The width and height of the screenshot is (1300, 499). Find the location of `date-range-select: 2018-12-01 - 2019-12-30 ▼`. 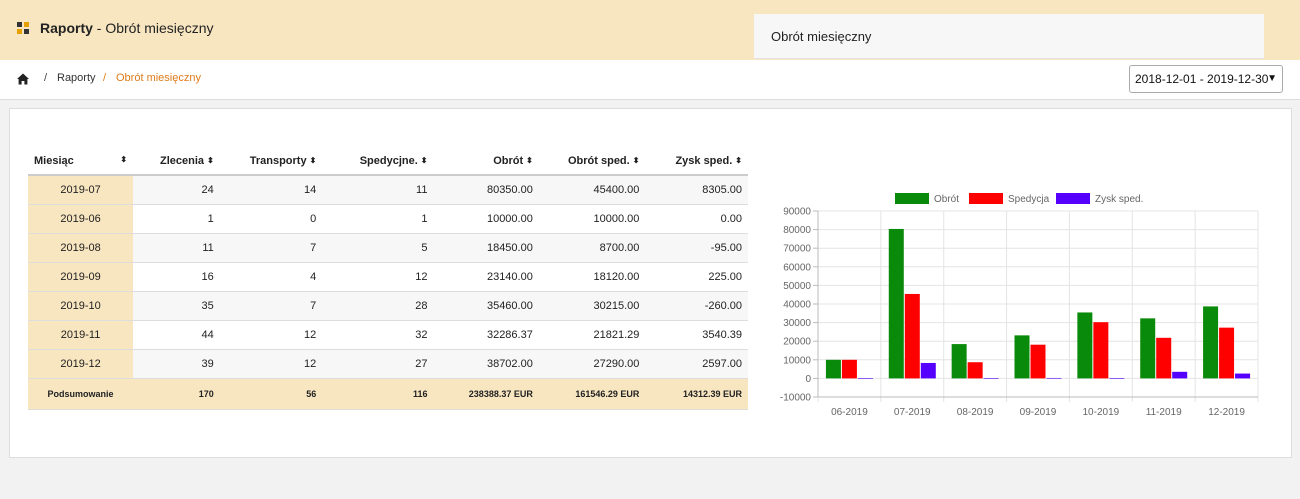

date-range-select: 2018-12-01 - 2019-12-30 ▼ is located at coordinates (1206, 79).